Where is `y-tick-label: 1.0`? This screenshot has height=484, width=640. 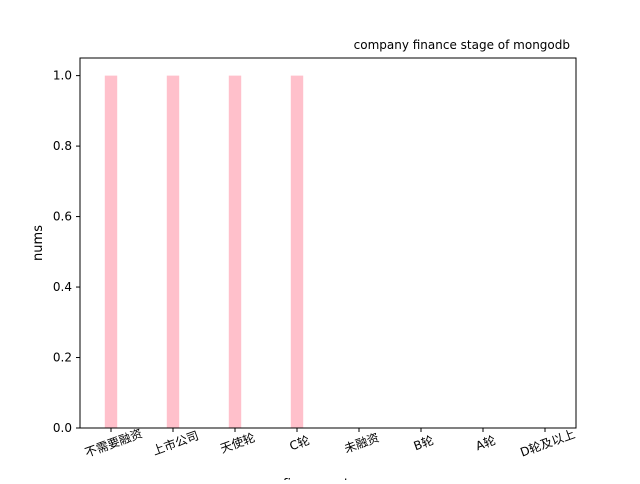
y-tick-label: 1.0 is located at coordinates (62, 76).